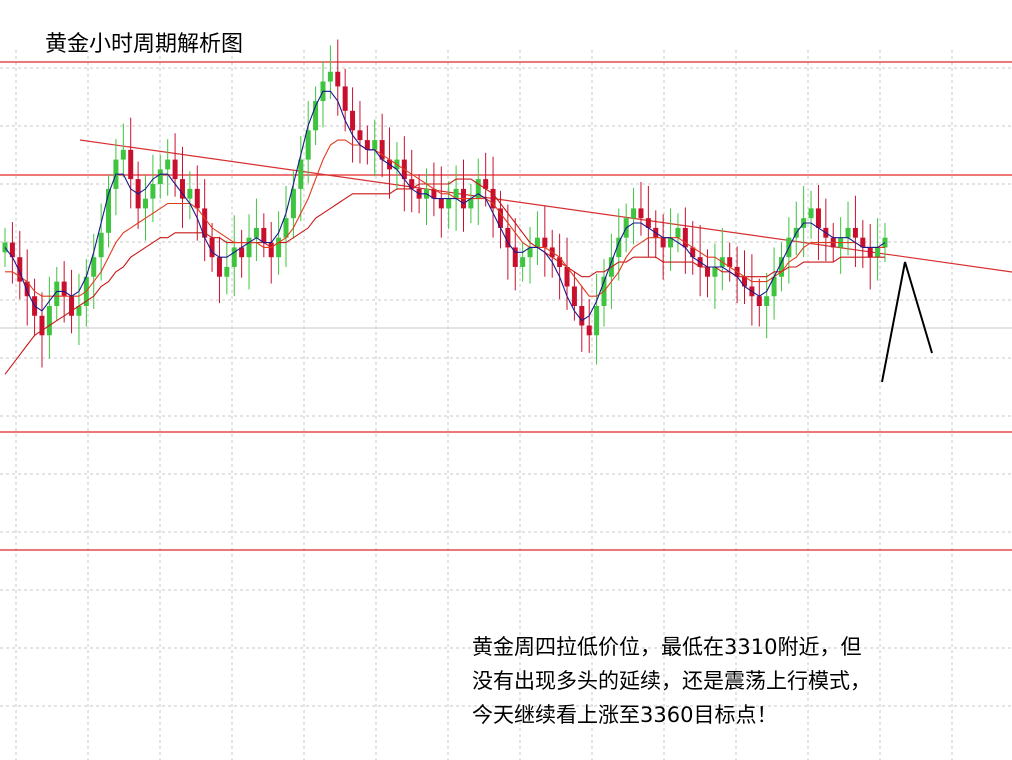 The width and height of the screenshot is (1012, 760). Describe the element at coordinates (144, 44) in the screenshot. I see `chart-title: 黄金小时周期解析图` at that location.